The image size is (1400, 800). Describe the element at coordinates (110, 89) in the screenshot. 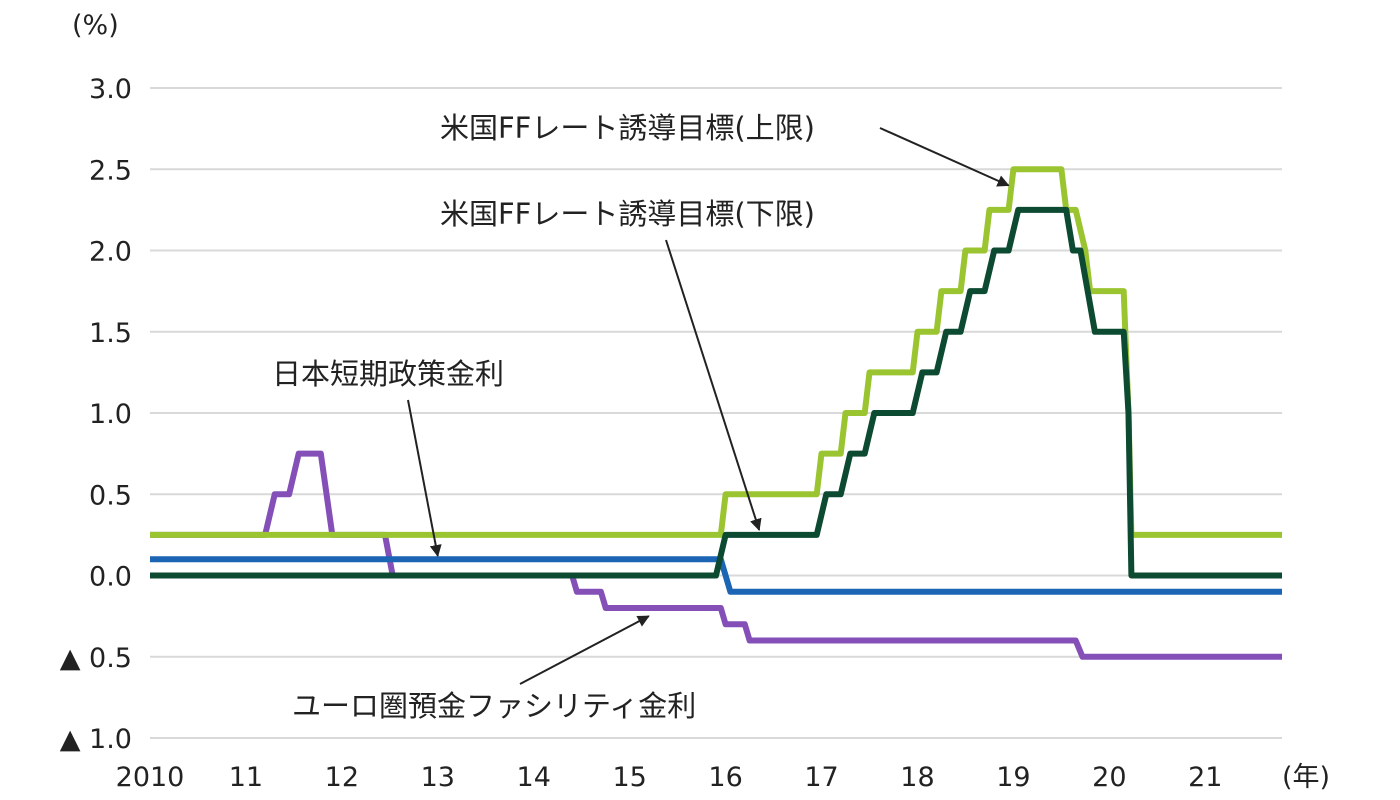

I see `y-tick-label: 3.0` at that location.